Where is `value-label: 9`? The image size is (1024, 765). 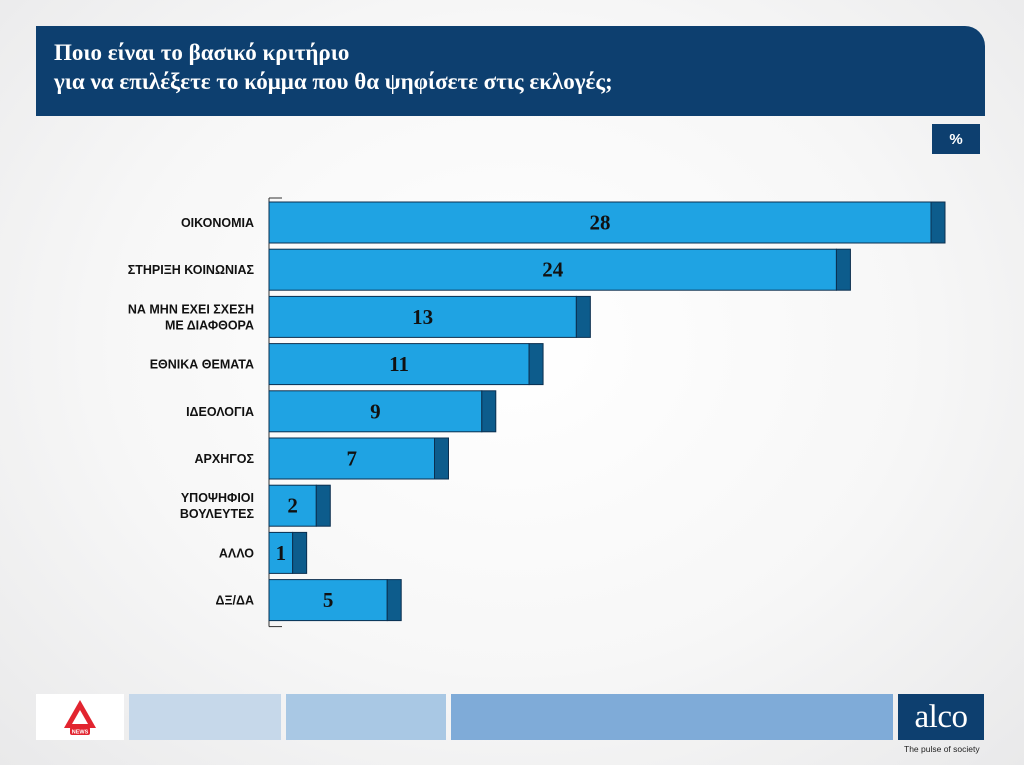 value-label: 9 is located at coordinates (375, 411).